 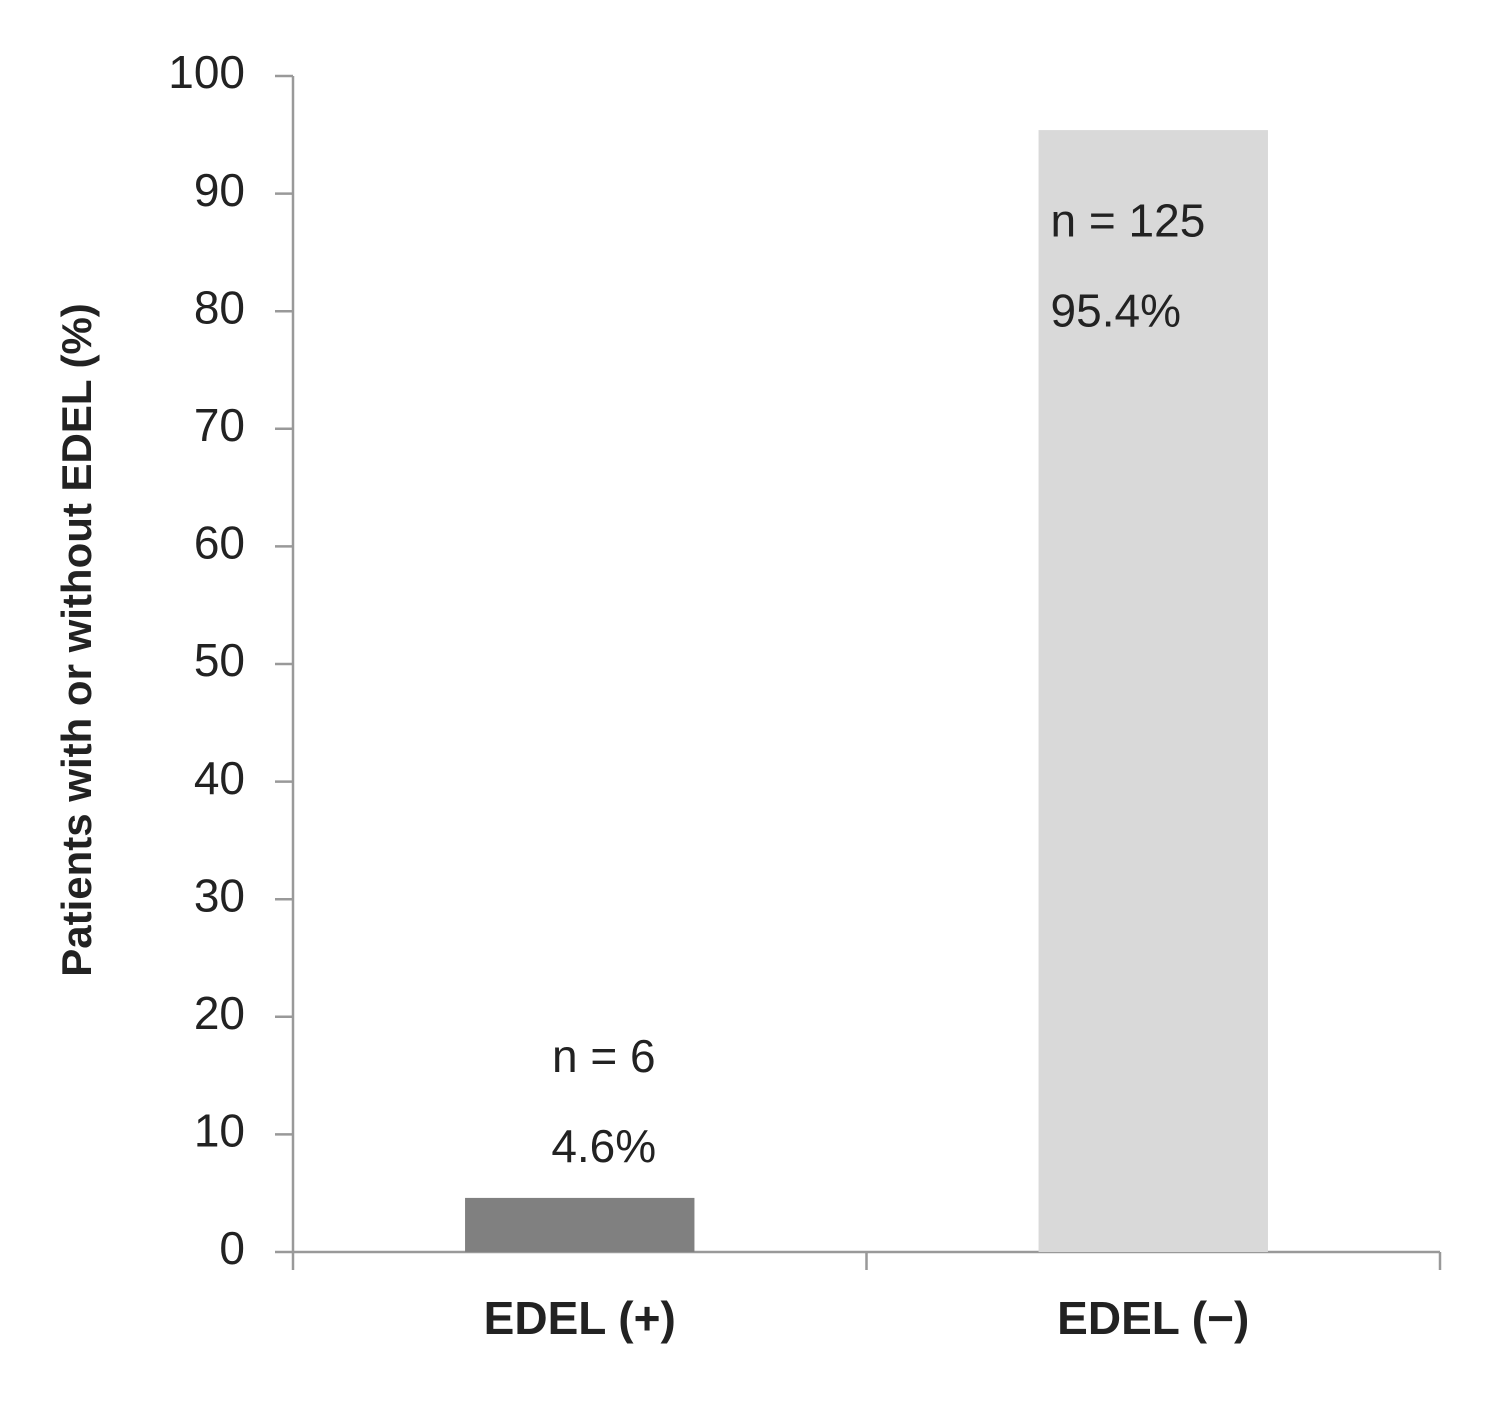 I want to click on y-tick-label: 70, so click(x=219, y=425).